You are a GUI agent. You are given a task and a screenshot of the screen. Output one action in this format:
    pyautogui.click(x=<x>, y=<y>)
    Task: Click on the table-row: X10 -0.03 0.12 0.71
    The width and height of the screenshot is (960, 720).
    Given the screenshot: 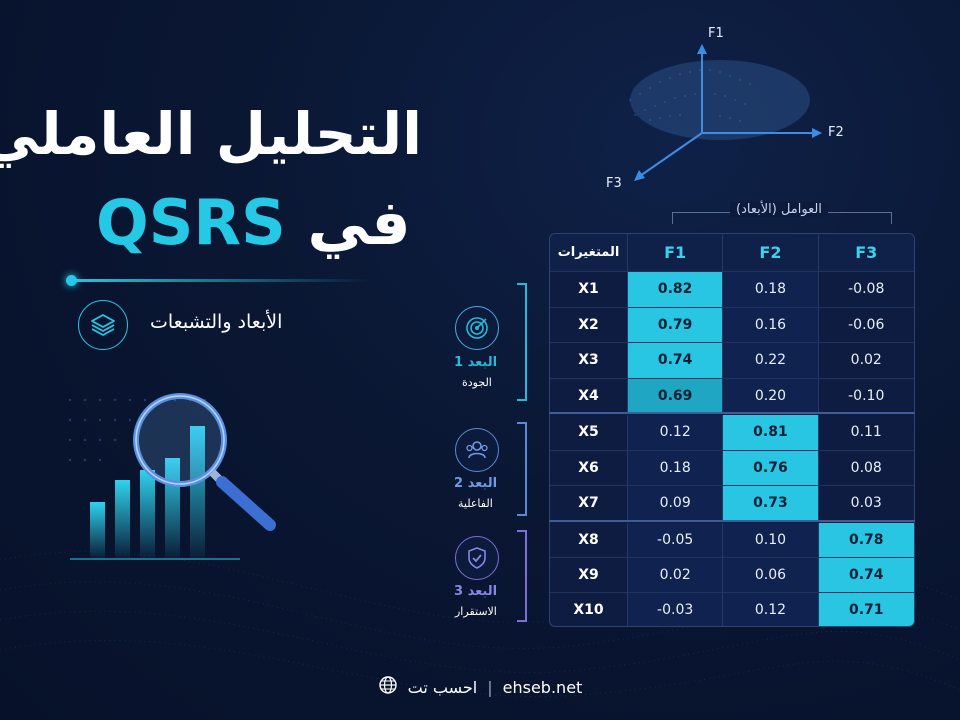 What is the action you would take?
    pyautogui.click(x=732, y=609)
    